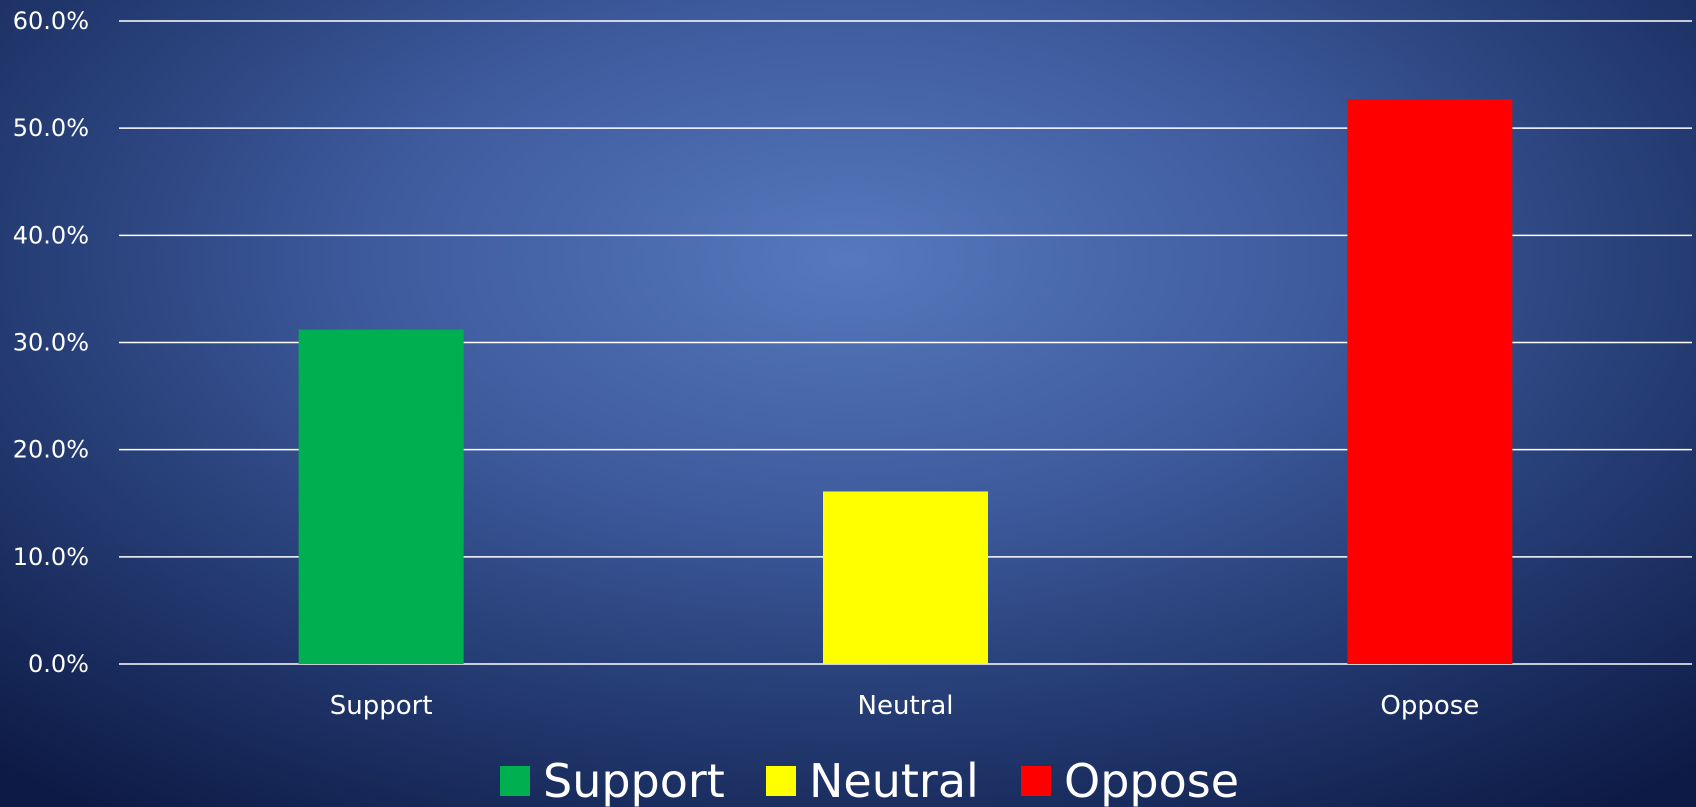  Describe the element at coordinates (381, 496) in the screenshot. I see `bar-support` at that location.